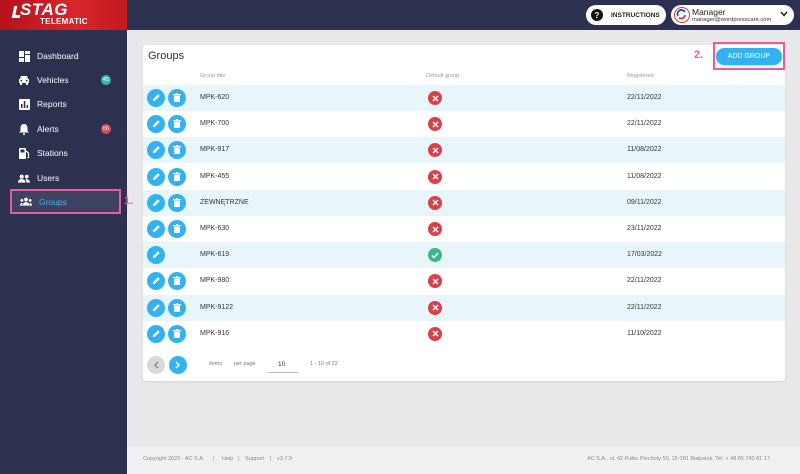 Image resolution: width=800 pixels, height=474 pixels. I want to click on prev-page-button, so click(156, 365).